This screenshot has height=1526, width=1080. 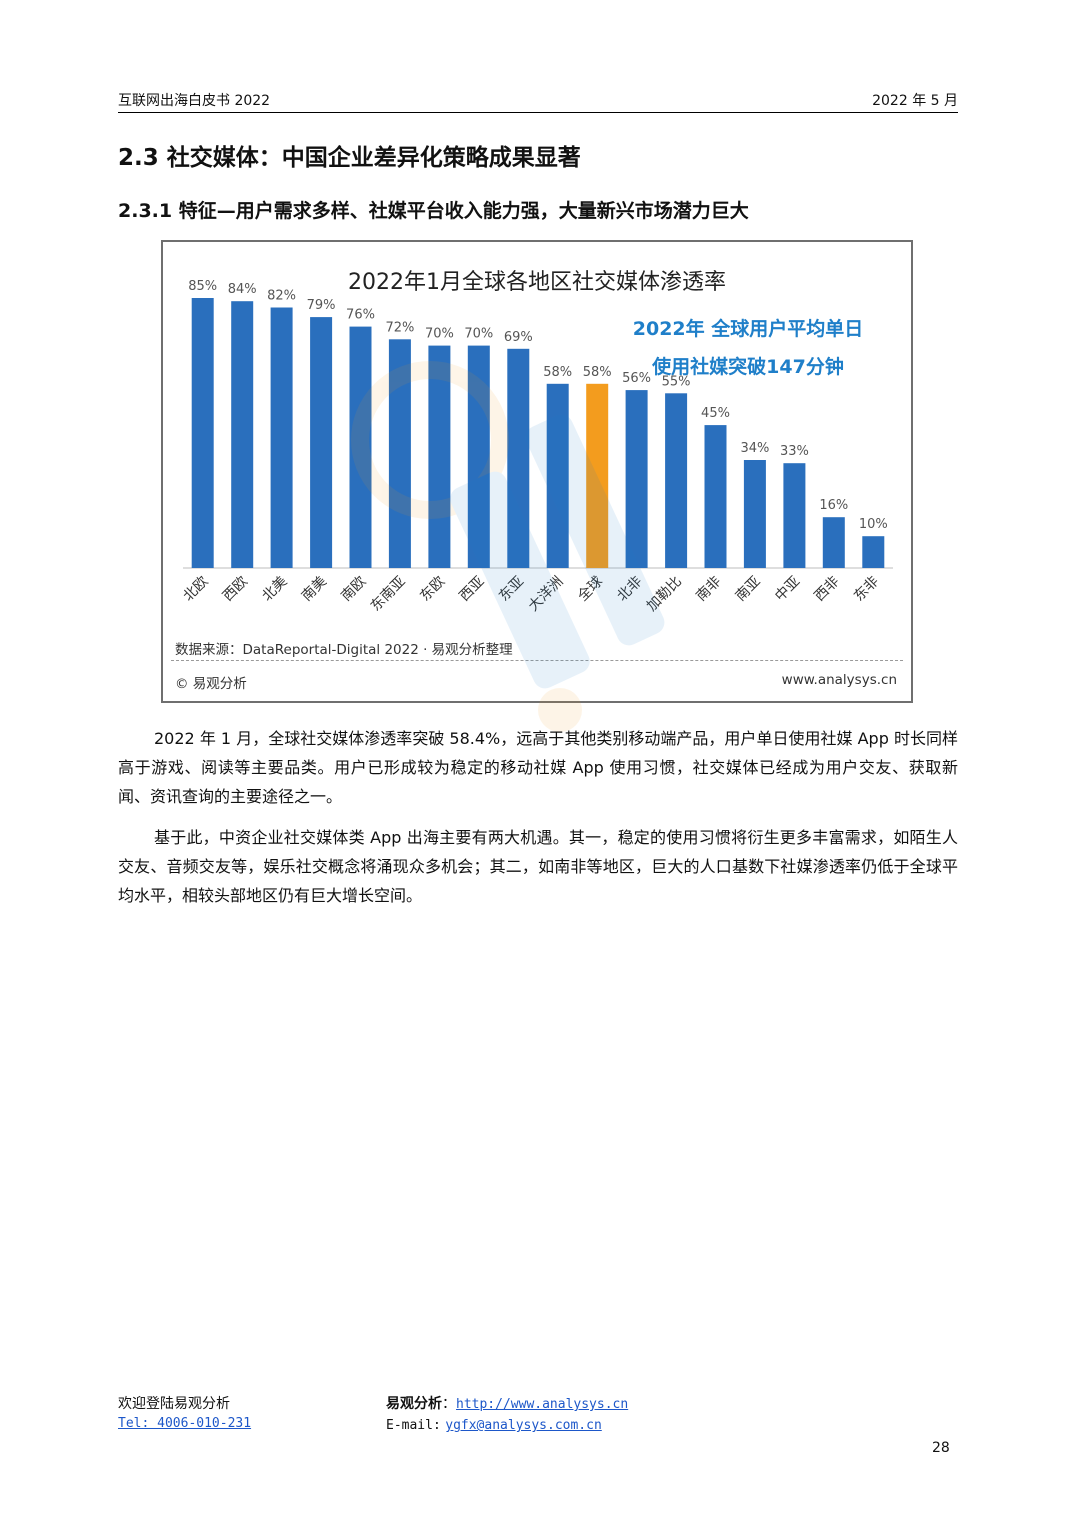 What do you see at coordinates (449, 1404) in the screenshot?
I see `footer-colon: ：` at bounding box center [449, 1404].